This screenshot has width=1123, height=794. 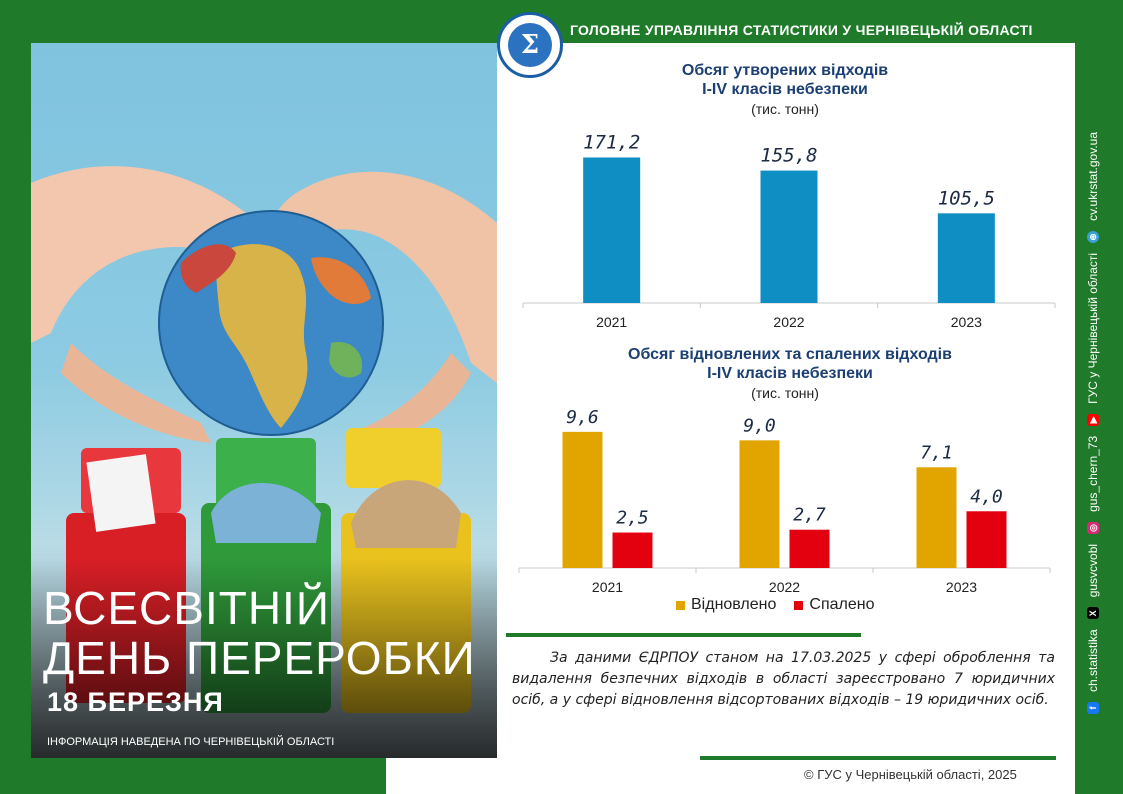 What do you see at coordinates (966, 198) in the screenshot?
I see `data-label: 105,5` at bounding box center [966, 198].